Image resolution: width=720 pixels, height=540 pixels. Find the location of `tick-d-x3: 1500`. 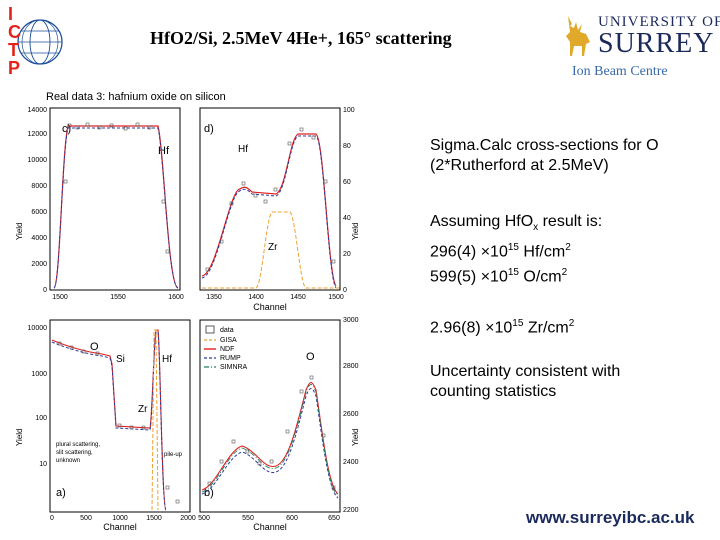

tick-d-x3: 1500 is located at coordinates (336, 297).